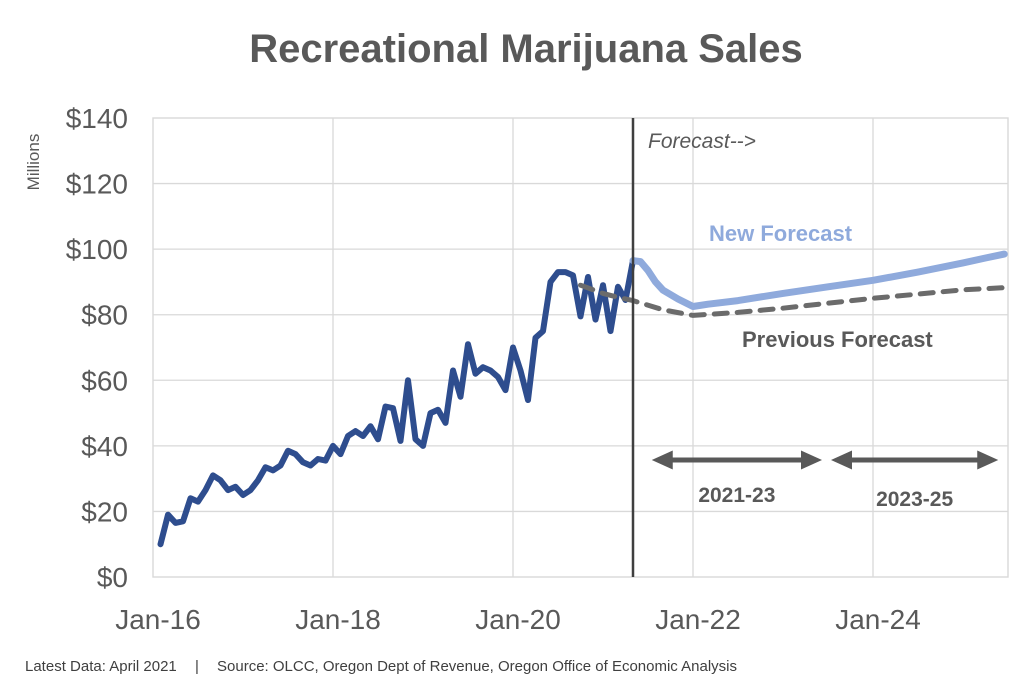 This screenshot has height=686, width=1024. Describe the element at coordinates (698, 619) in the screenshot. I see `x-tick-label-Jan-22: Jan-22` at that location.